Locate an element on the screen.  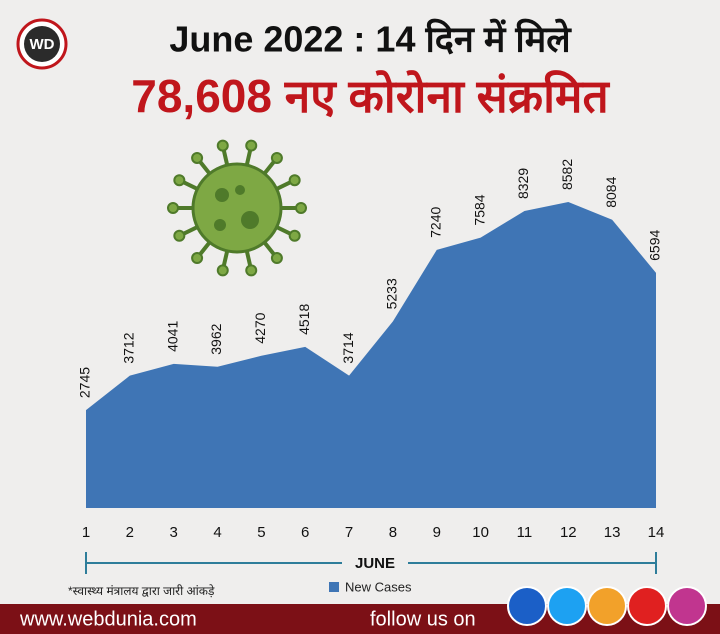
data-label: 7584 is located at coordinates (479, 209).